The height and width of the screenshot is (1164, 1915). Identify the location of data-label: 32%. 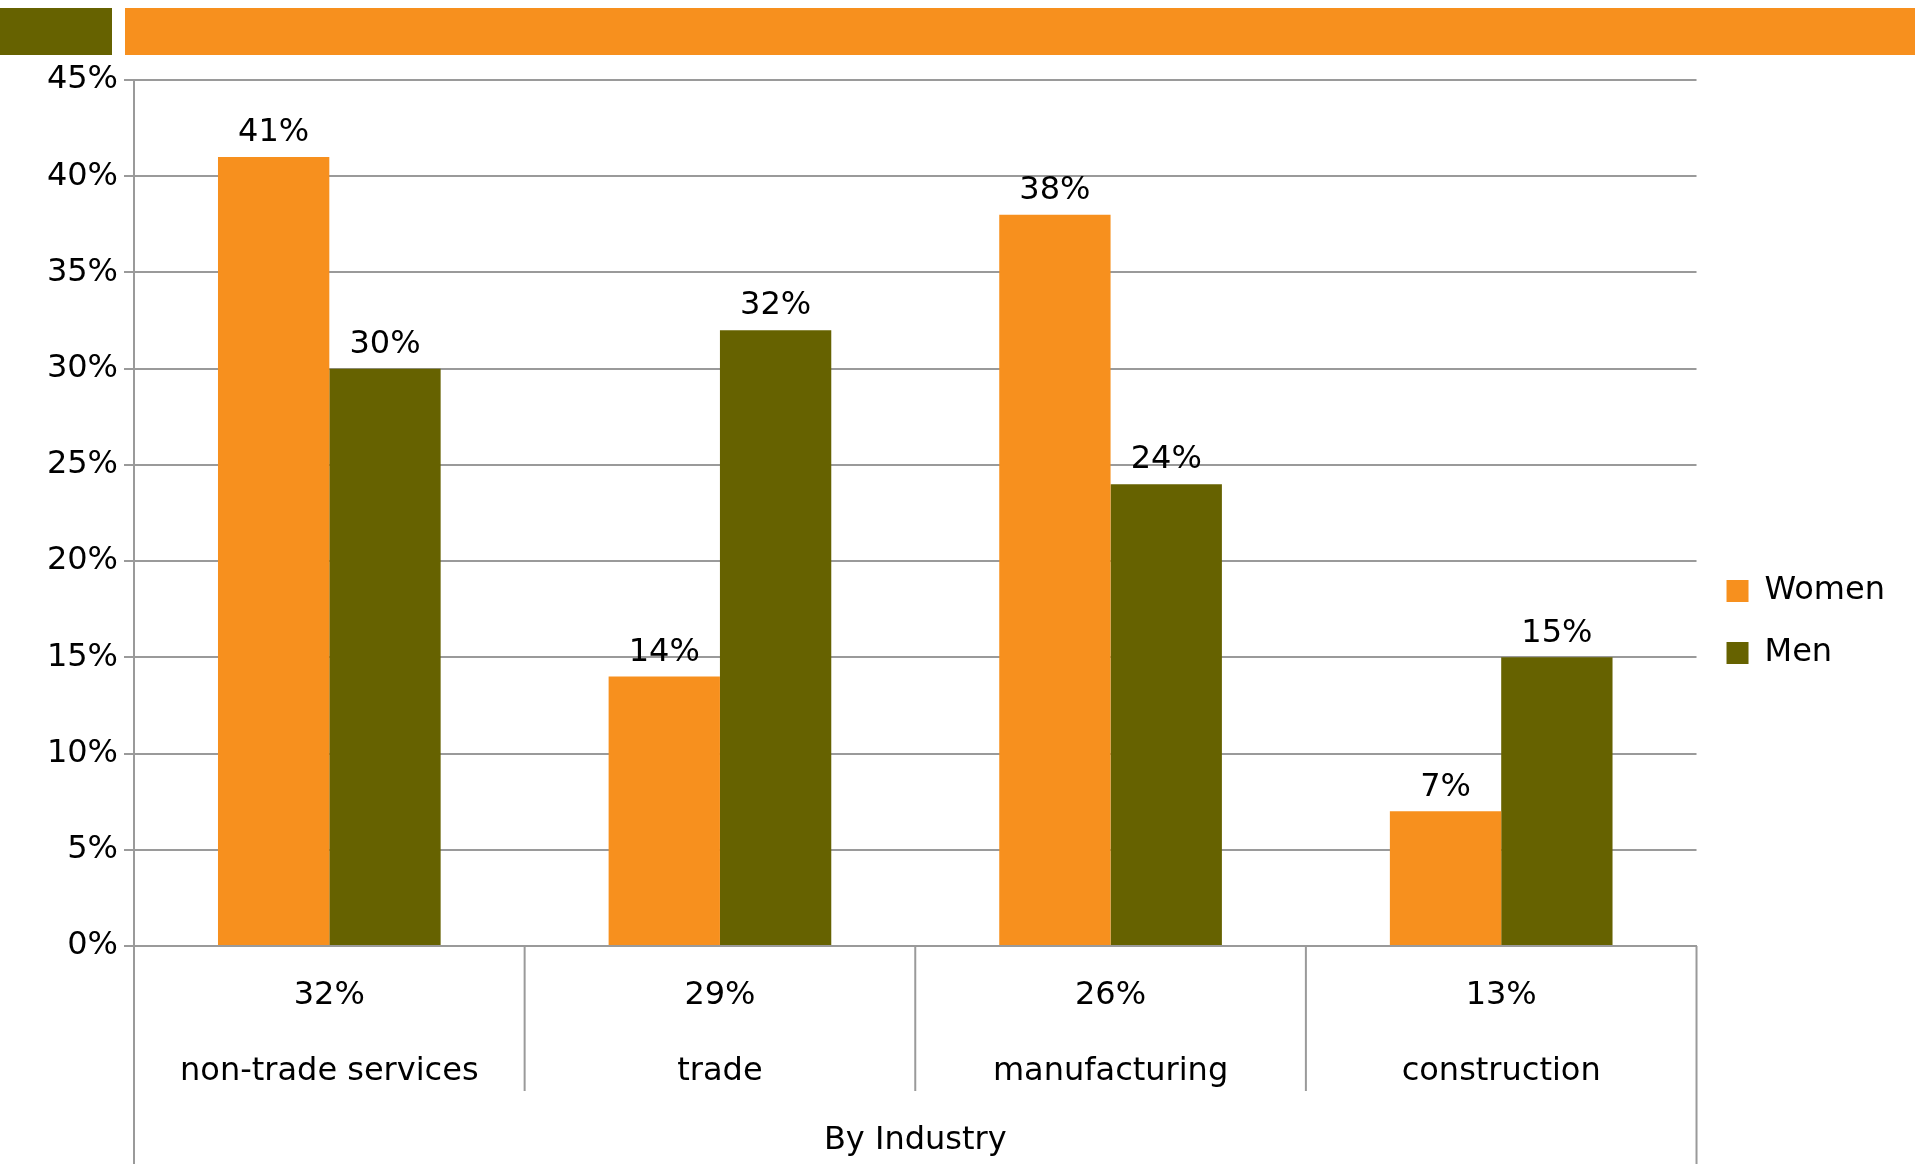
(776, 303).